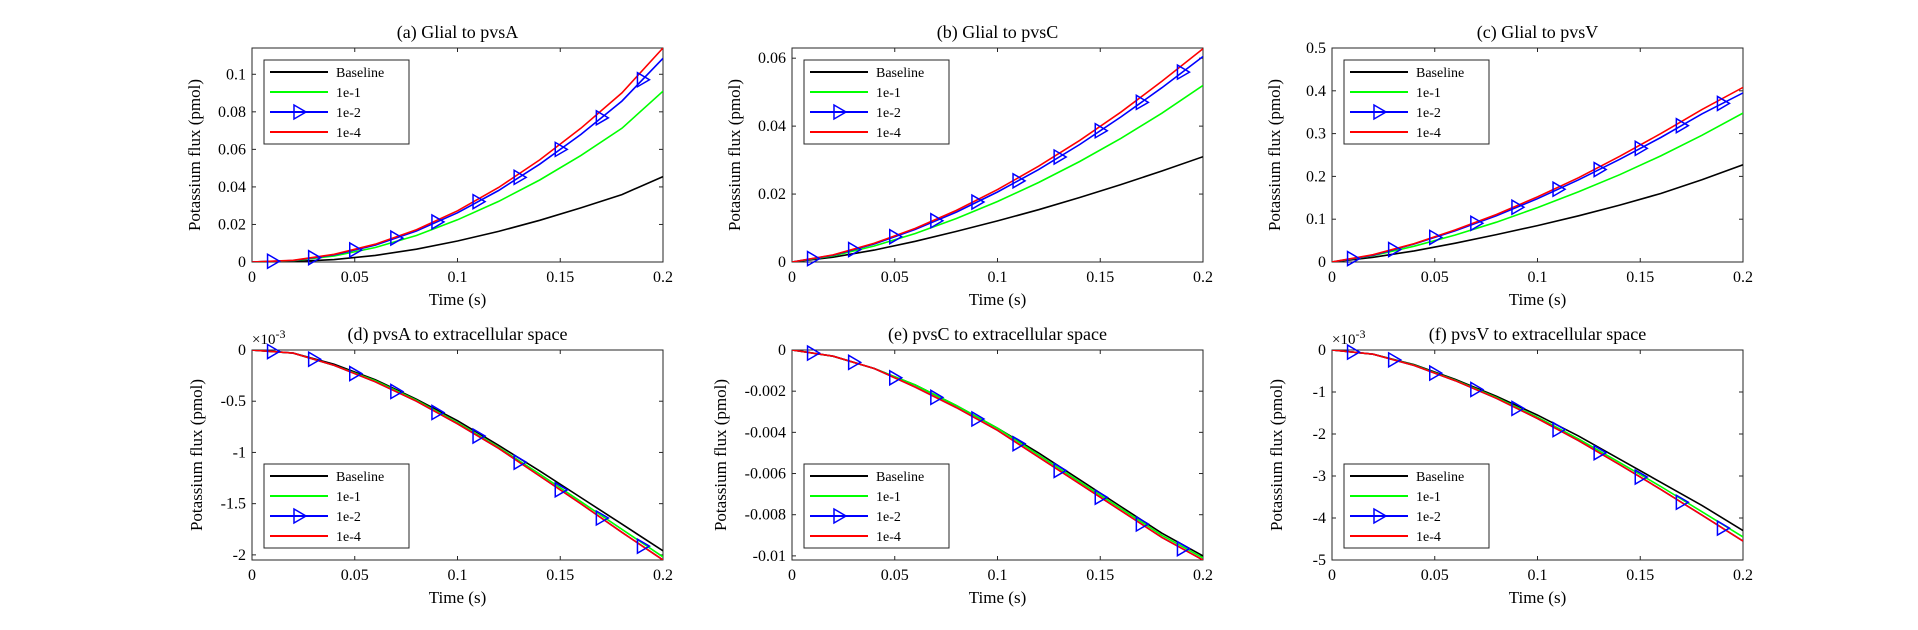  What do you see at coordinates (1319, 476) in the screenshot?
I see `y-tick-label: -3` at bounding box center [1319, 476].